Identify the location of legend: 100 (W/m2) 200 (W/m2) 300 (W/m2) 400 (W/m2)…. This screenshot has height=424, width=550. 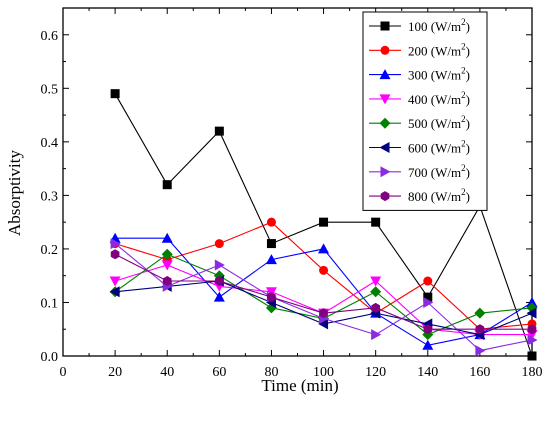
(425, 111).